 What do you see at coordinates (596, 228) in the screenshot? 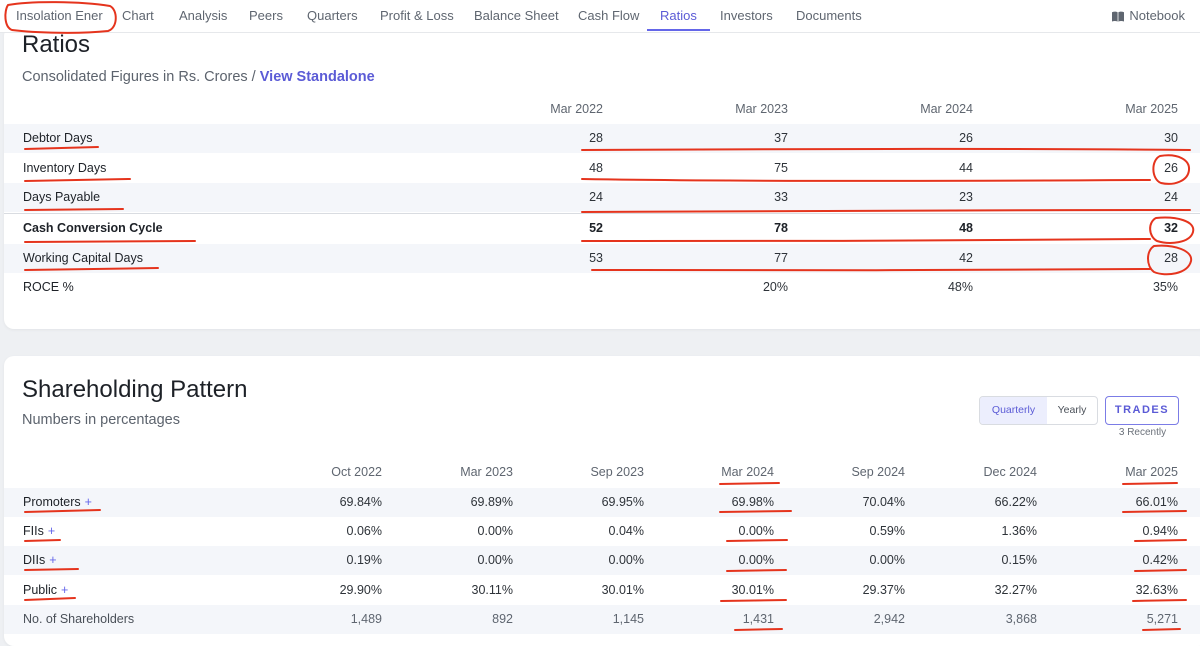
I see `table-cell: 52` at bounding box center [596, 228].